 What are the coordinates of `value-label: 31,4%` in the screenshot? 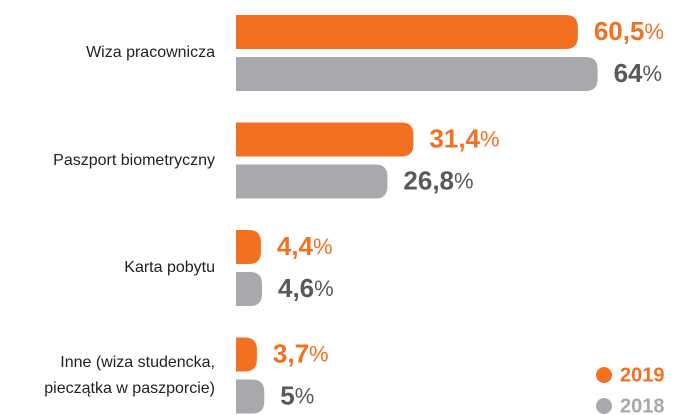 It's located at (464, 138).